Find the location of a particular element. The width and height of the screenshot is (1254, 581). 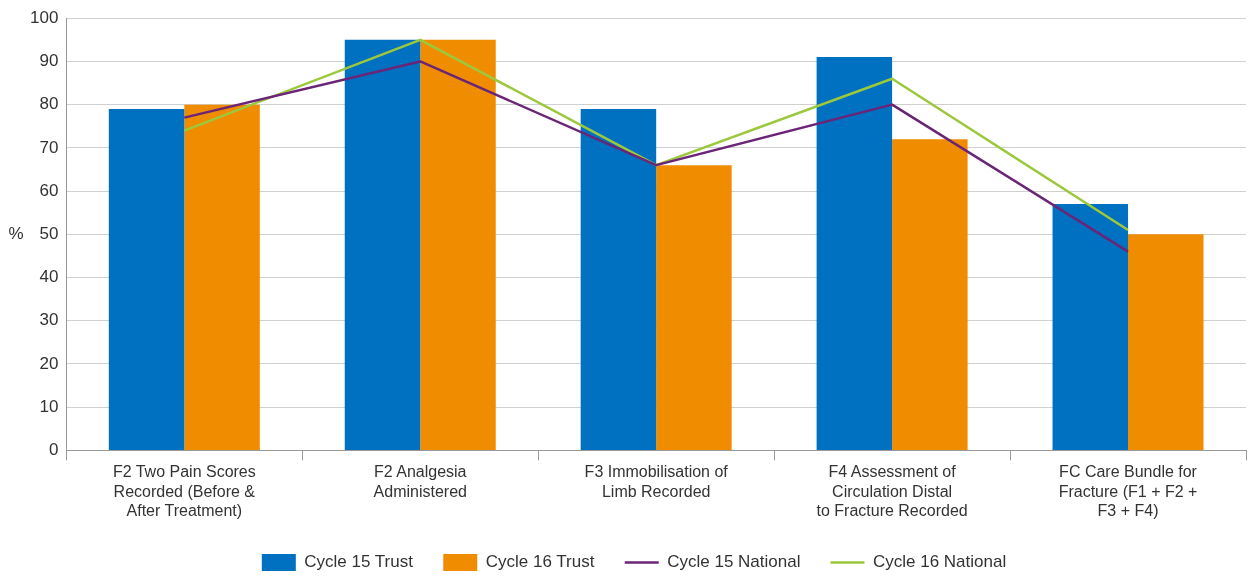

legend-label: Cycle 15 Trust is located at coordinates (359, 562).